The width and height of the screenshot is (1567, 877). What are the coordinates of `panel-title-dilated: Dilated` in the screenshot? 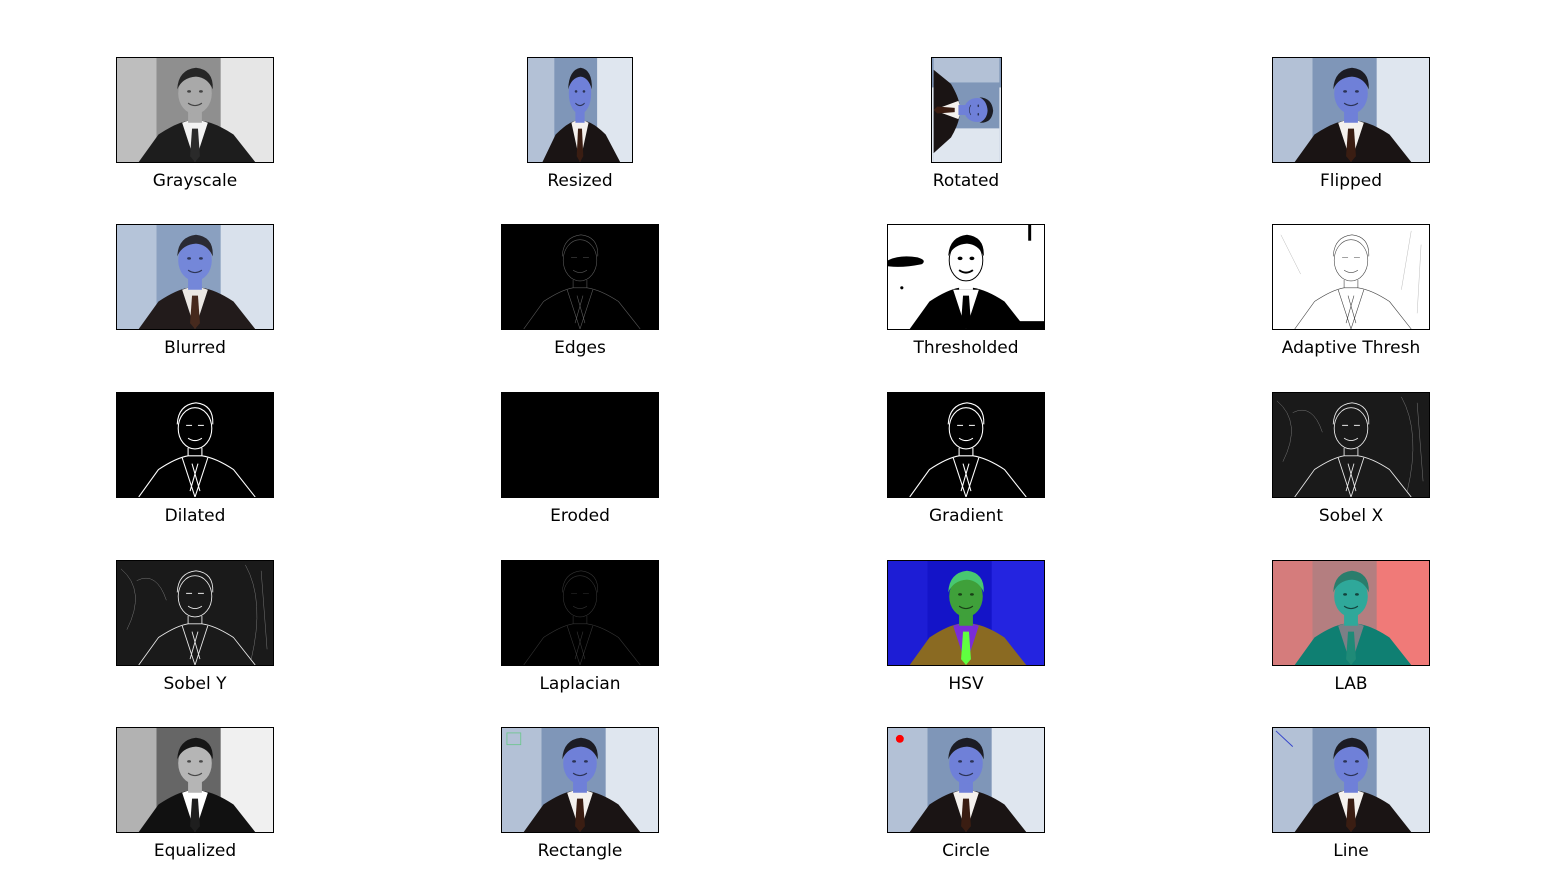 It's located at (195, 516).